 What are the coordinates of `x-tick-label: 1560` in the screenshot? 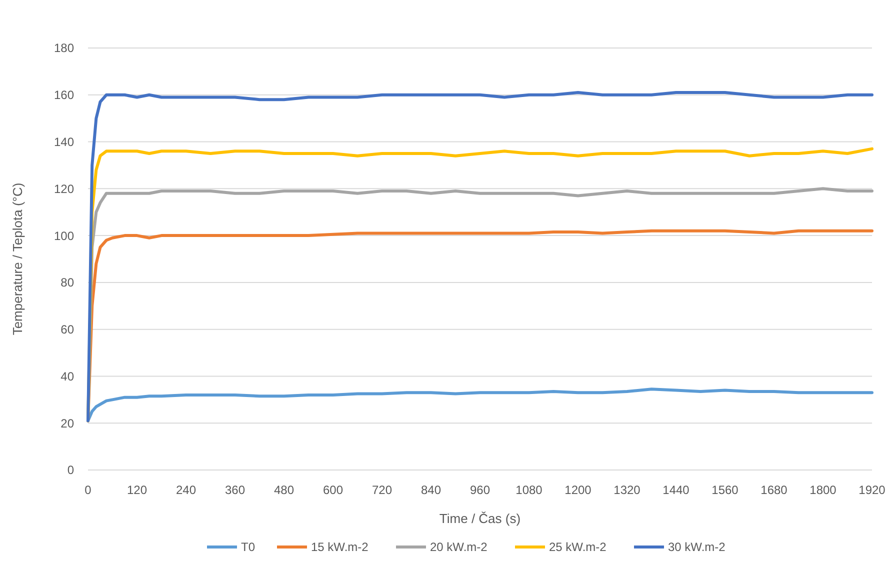 It's located at (725, 490).